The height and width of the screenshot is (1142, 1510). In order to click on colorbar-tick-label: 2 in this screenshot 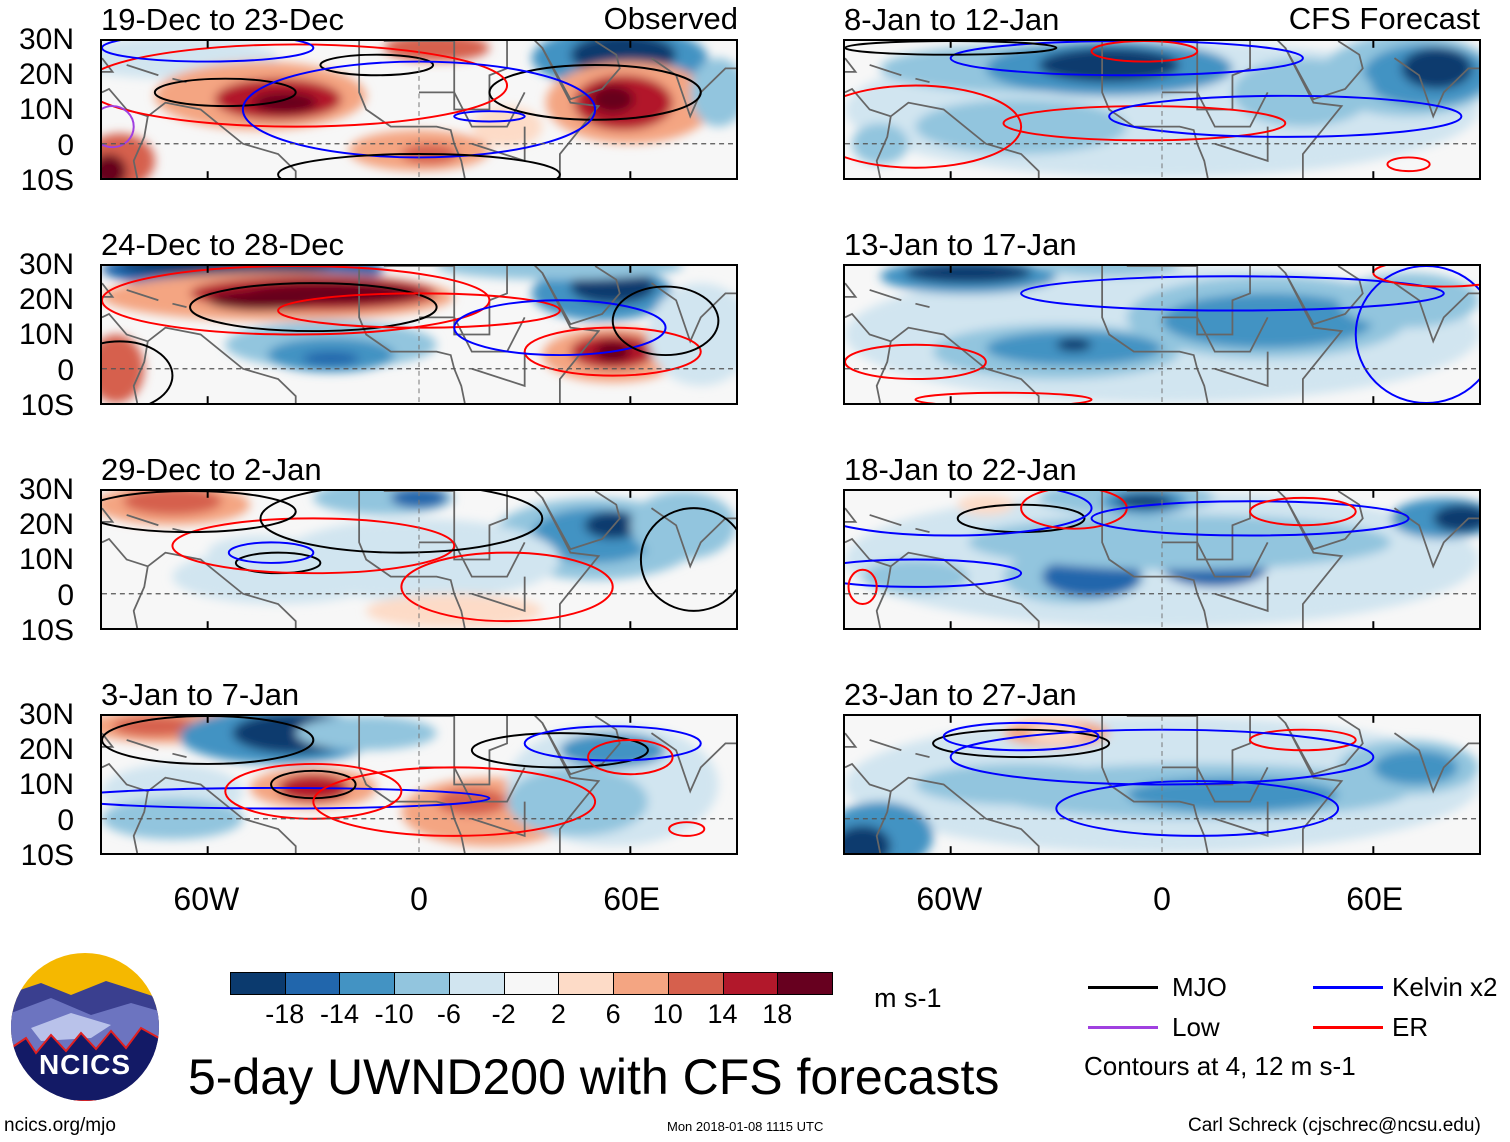, I will do `click(558, 1014)`.